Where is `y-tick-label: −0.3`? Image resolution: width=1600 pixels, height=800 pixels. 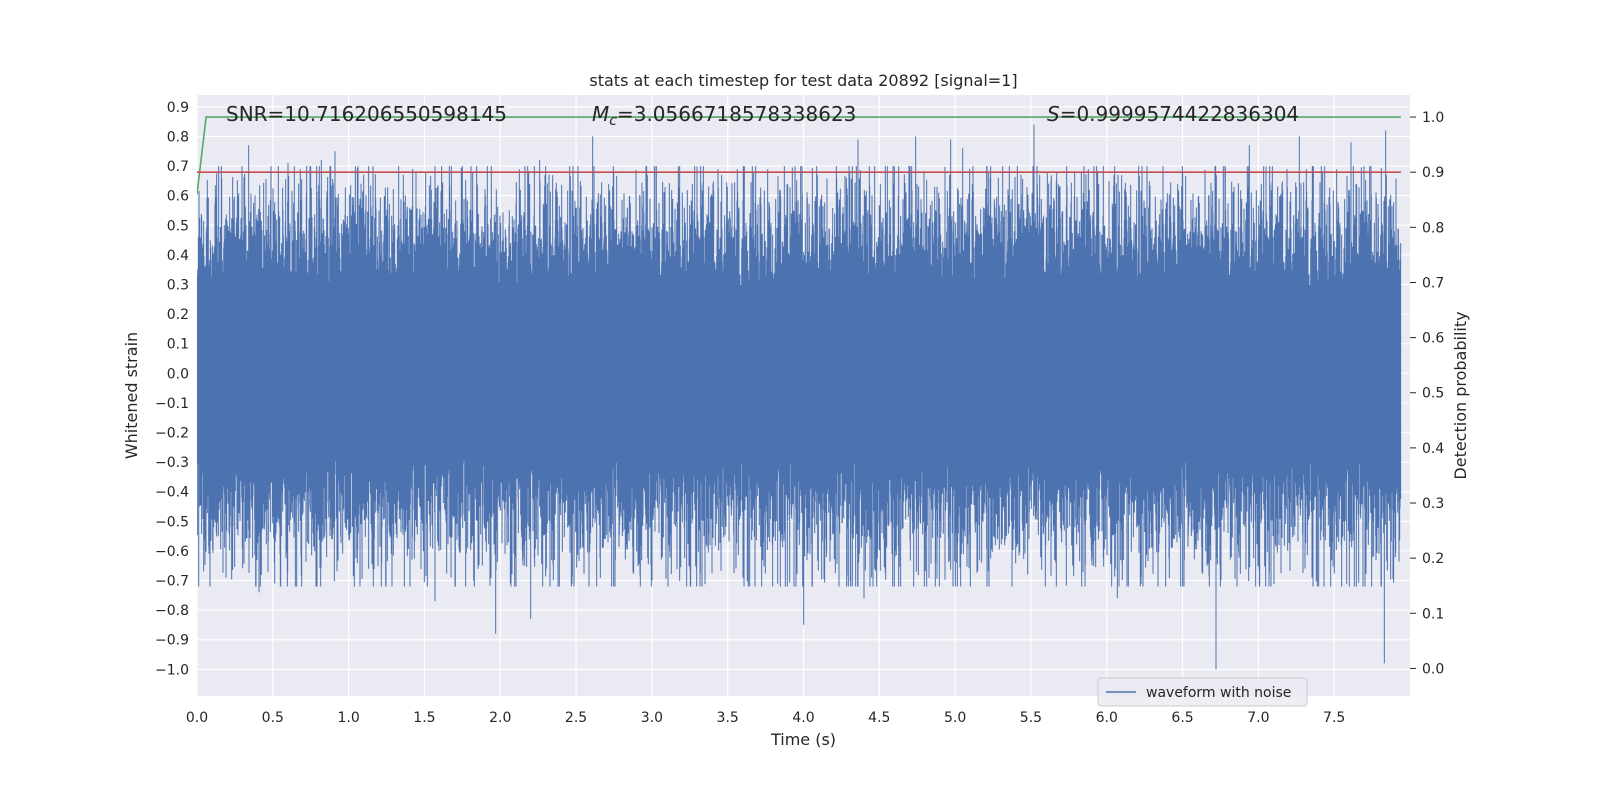 y-tick-label: −0.3 is located at coordinates (172, 463).